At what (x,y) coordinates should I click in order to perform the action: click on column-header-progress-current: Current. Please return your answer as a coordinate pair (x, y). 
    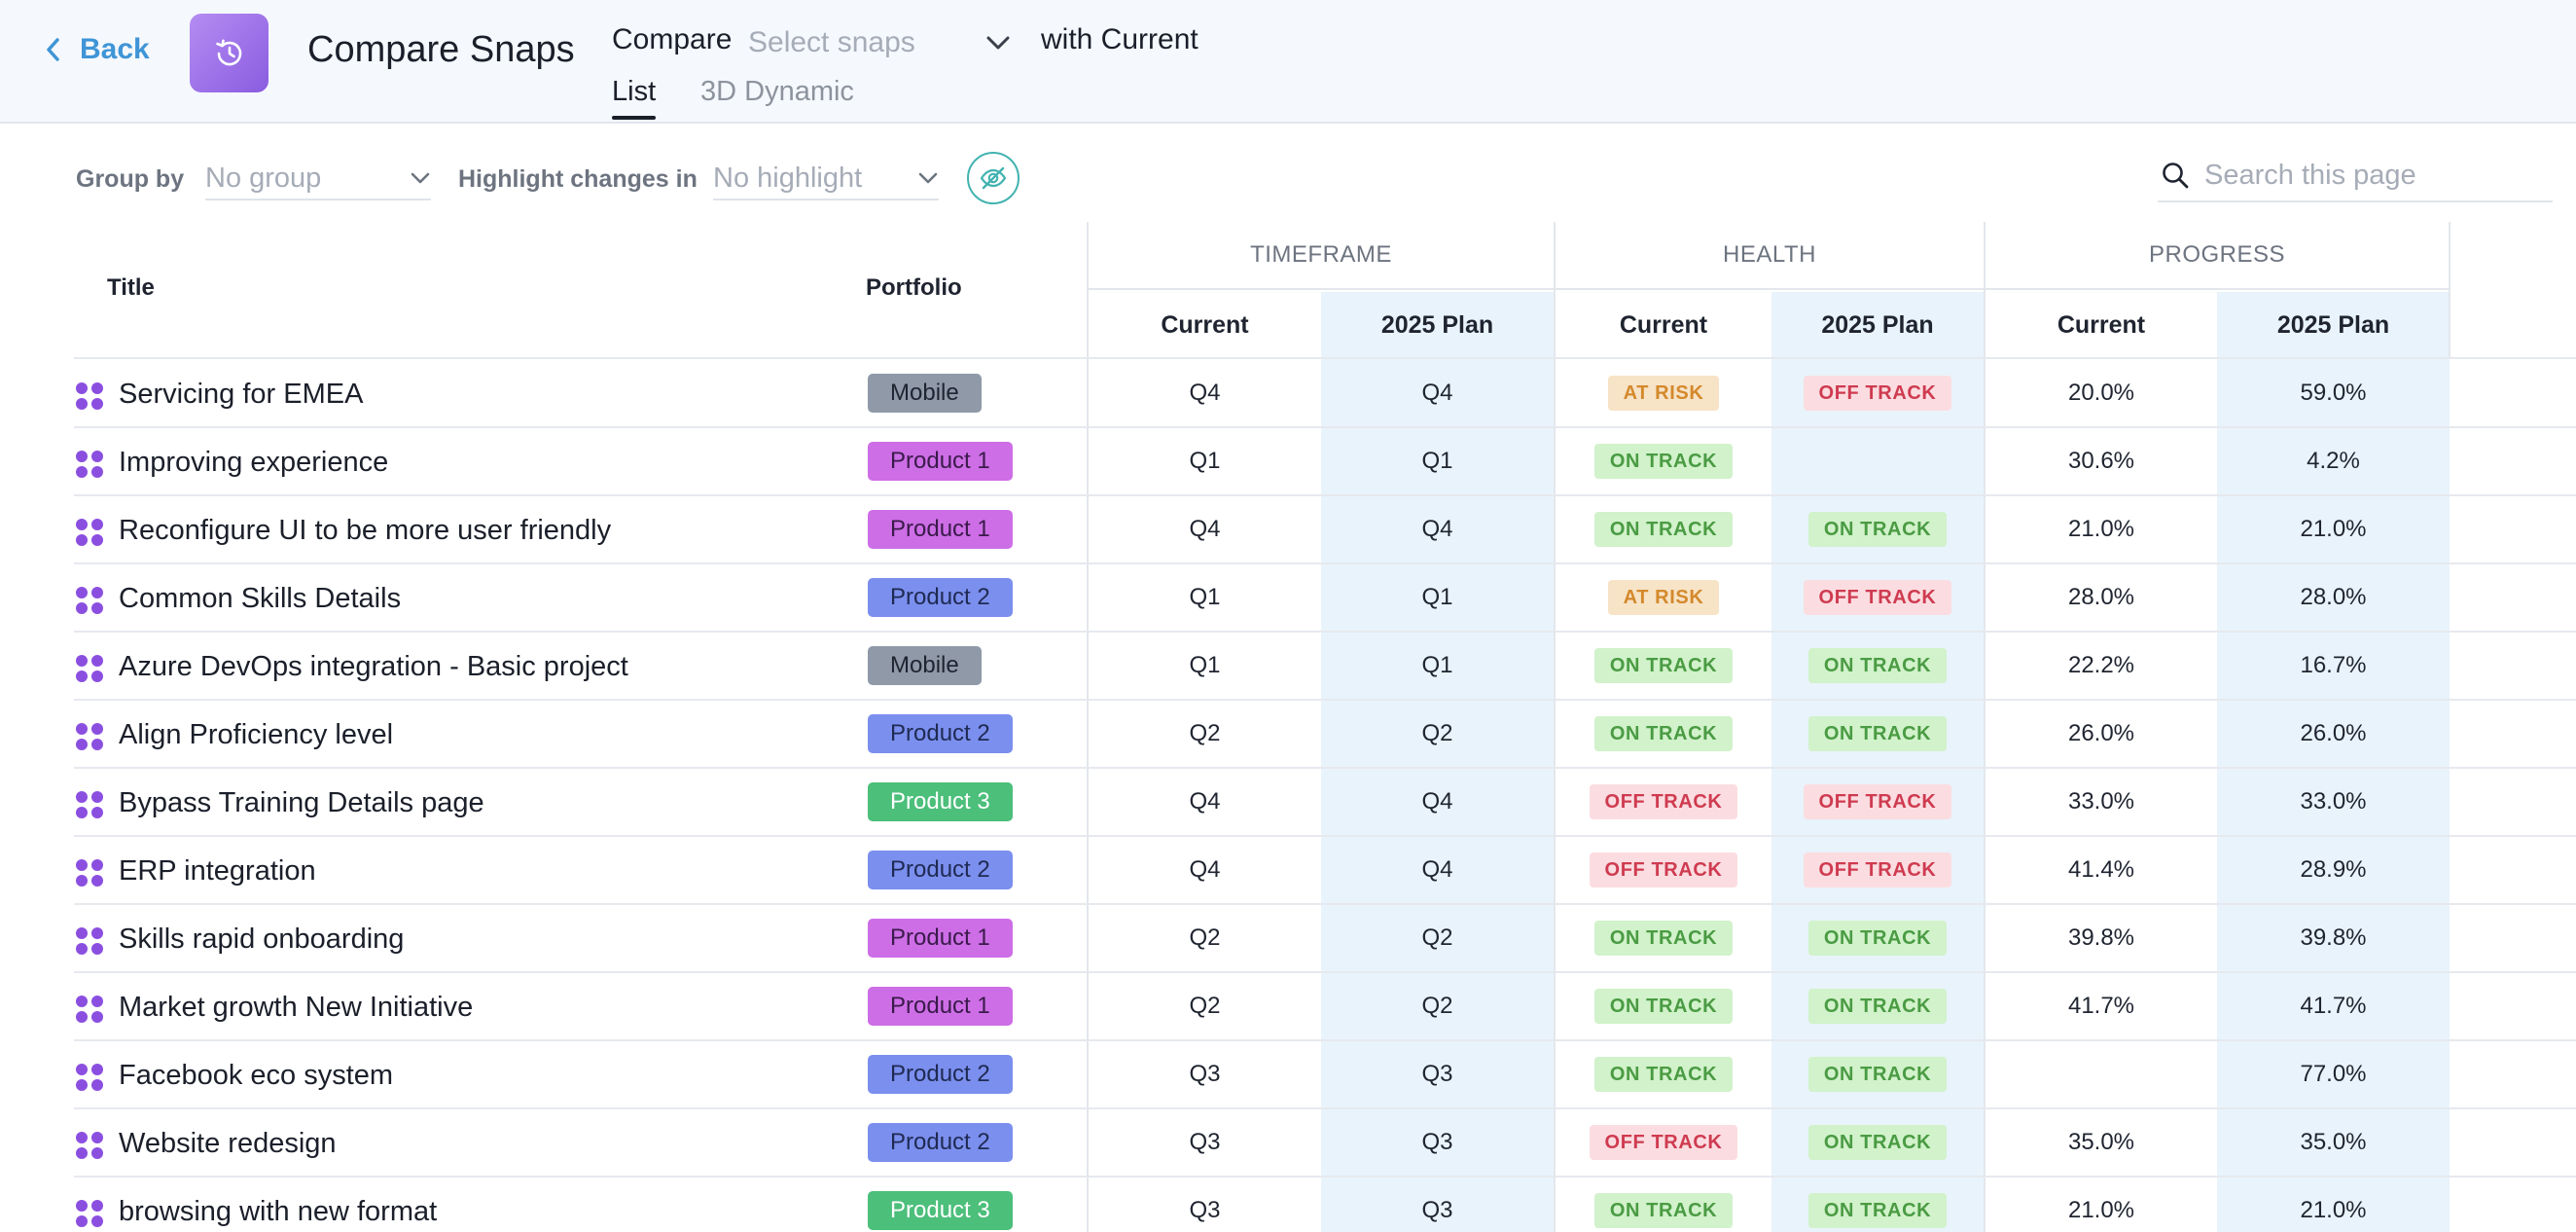
    Looking at the image, I should click on (2101, 324).